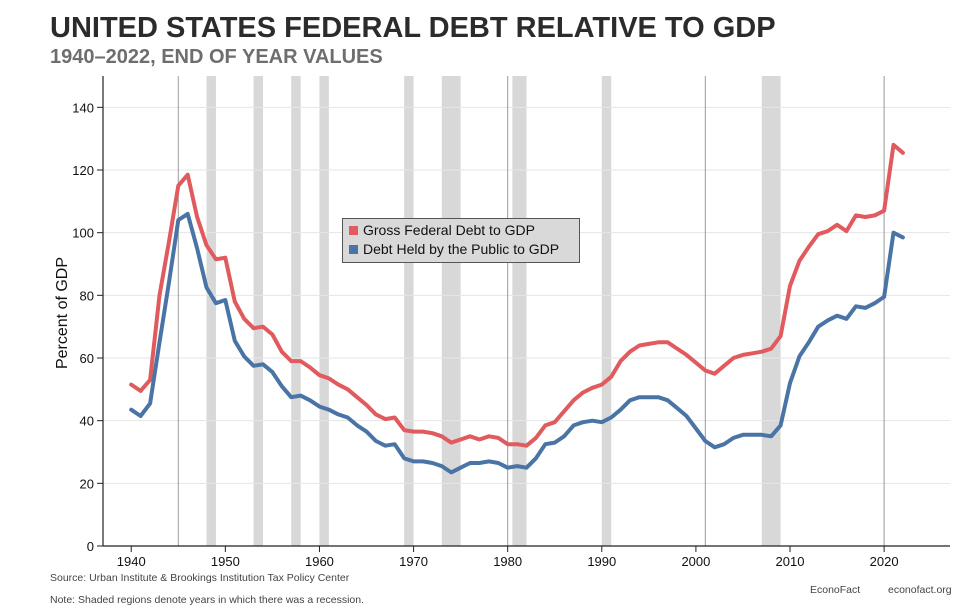 The height and width of the screenshot is (610, 980). I want to click on y-axis-label: Percent of GDP, so click(62, 313).